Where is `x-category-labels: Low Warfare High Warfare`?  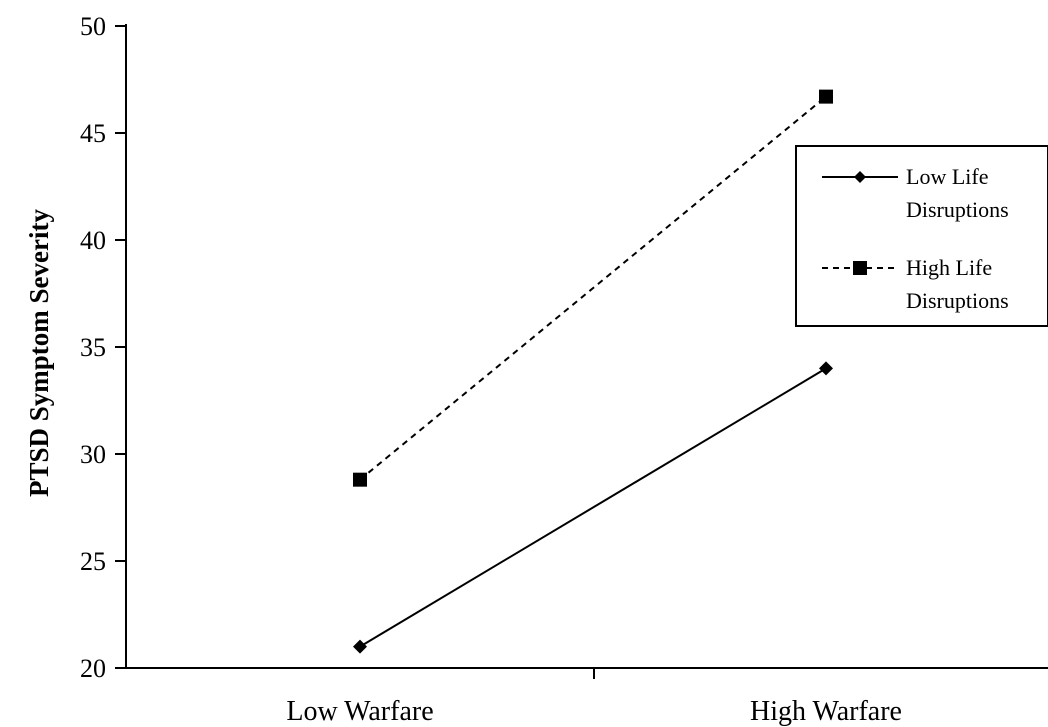 x-category-labels: Low Warfare High Warfare is located at coordinates (594, 711).